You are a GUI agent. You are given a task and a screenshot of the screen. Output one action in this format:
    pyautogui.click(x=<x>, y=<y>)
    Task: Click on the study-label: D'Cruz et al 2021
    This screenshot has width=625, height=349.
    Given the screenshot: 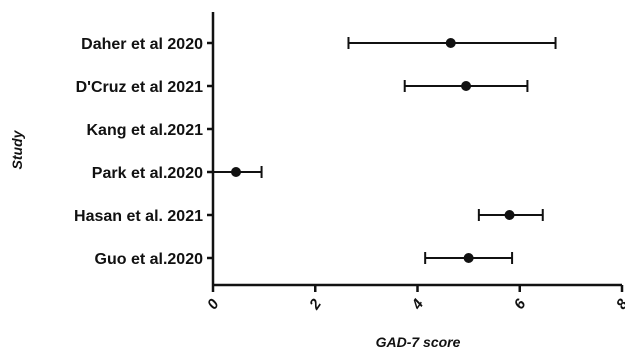 What is the action you would take?
    pyautogui.click(x=140, y=87)
    